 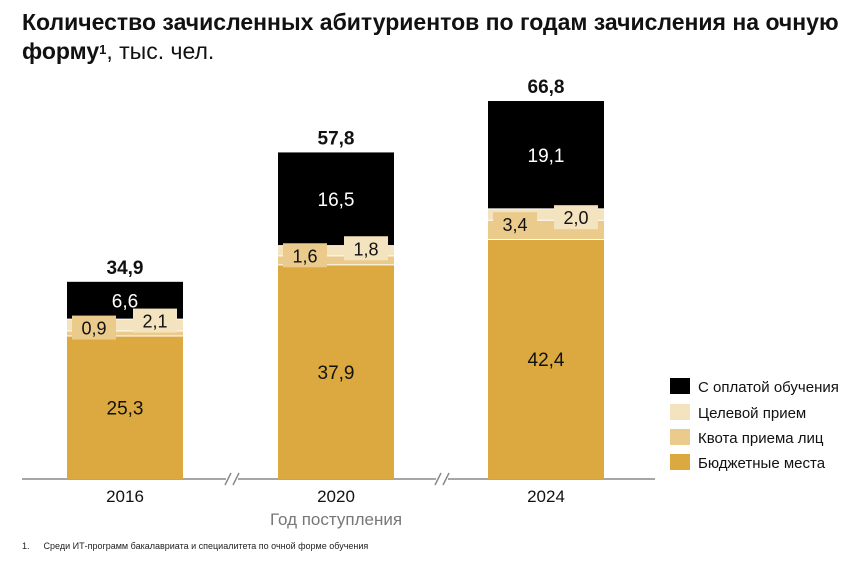 I want to click on bar-segment-2024-s1, so click(x=546, y=359).